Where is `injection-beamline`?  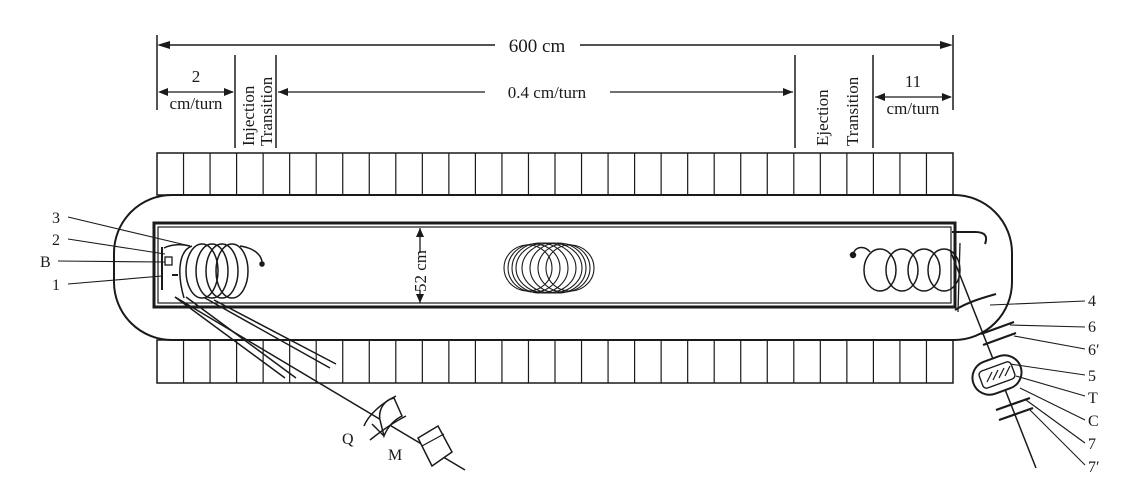 injection-beamline is located at coordinates (320, 383).